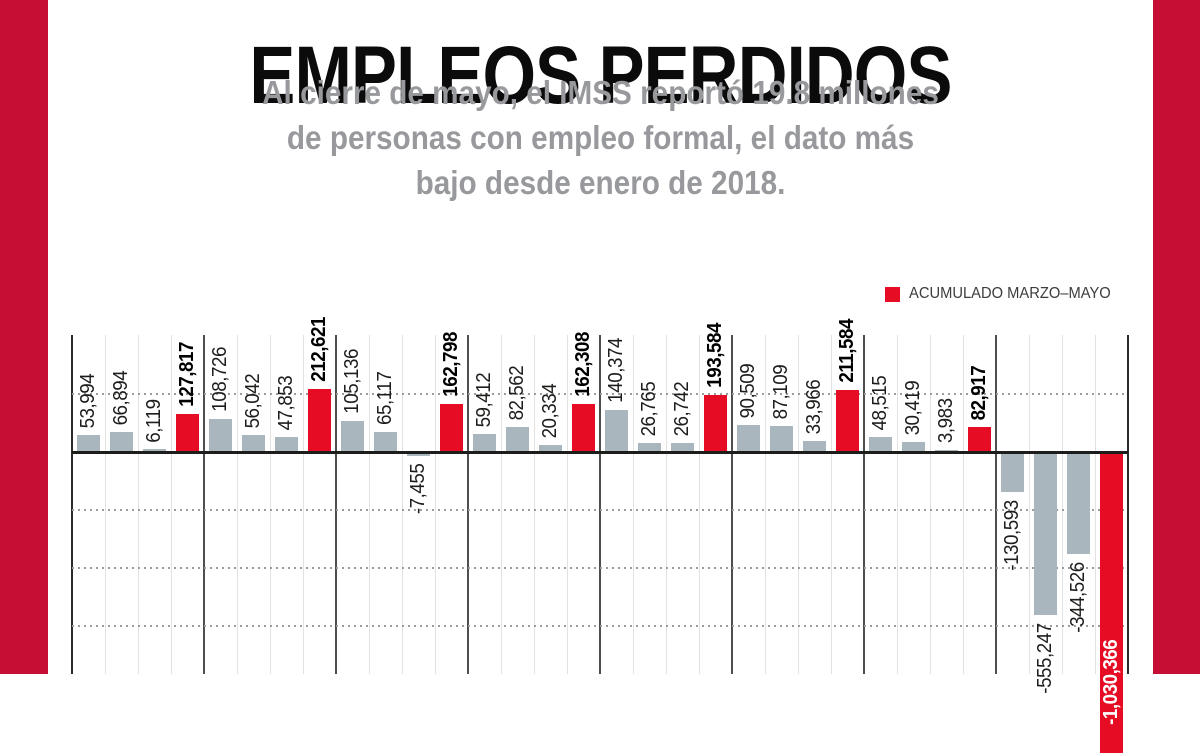  Describe the element at coordinates (583, 364) in the screenshot. I see `bar-value-label: 162,308` at that location.